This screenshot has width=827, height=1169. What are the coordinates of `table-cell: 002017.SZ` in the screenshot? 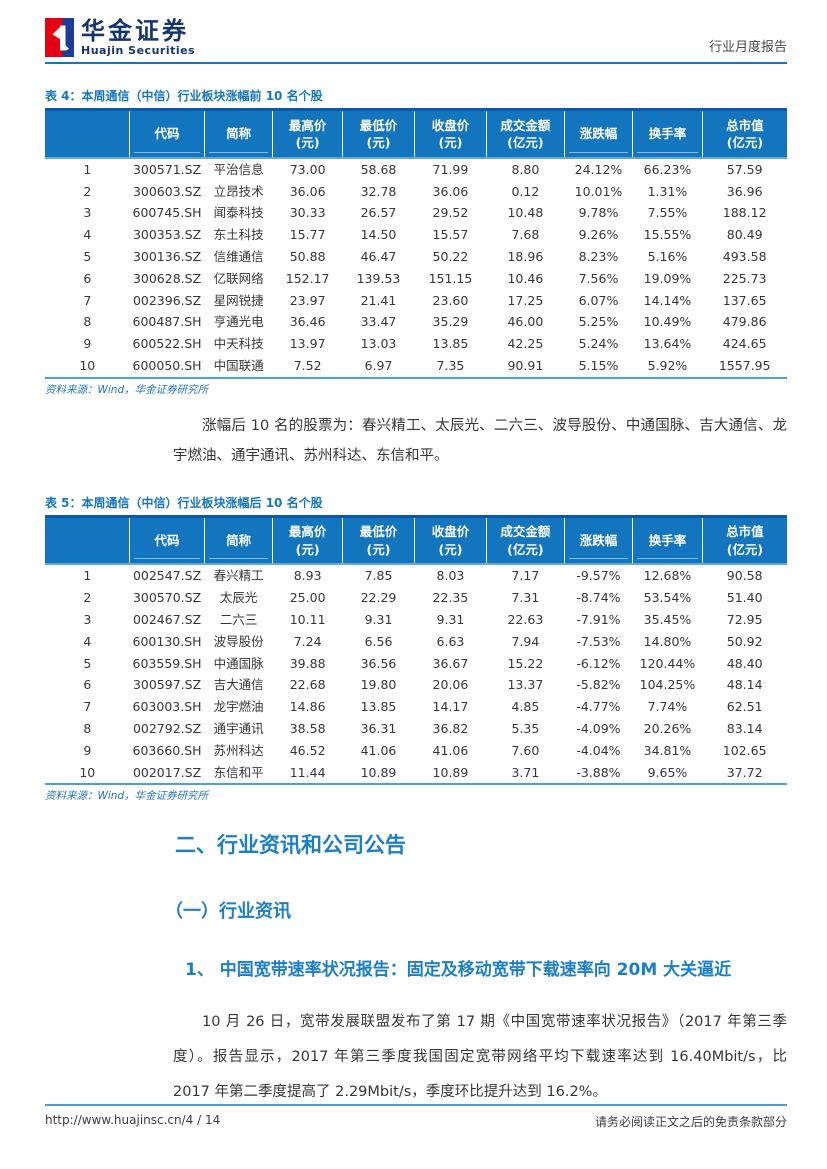 It's located at (167, 772).